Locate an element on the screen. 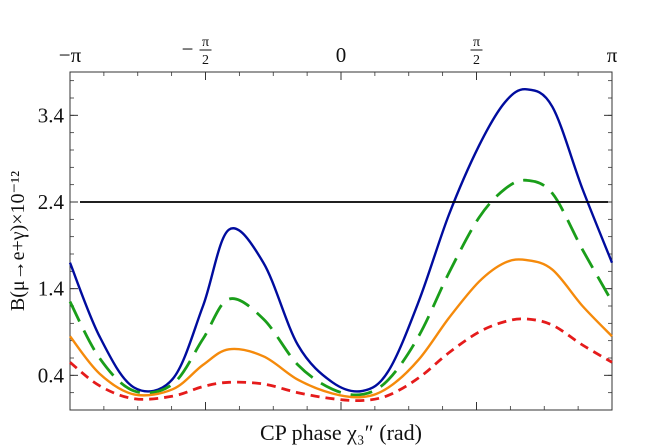 Image resolution: width=650 pixels, height=446 pixels. y-axis-label: B(μ→e+γ)×10⁻¹² is located at coordinates (18, 241).